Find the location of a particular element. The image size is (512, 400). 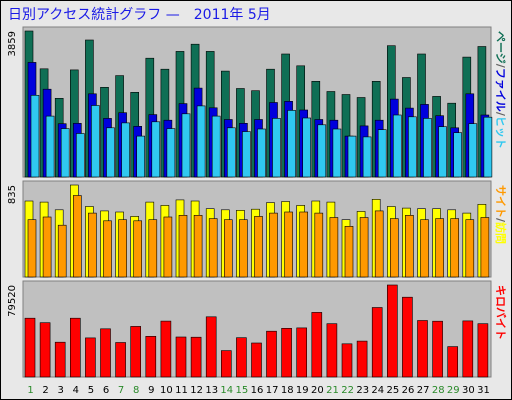

day-label: 10 is located at coordinates (166, 390).